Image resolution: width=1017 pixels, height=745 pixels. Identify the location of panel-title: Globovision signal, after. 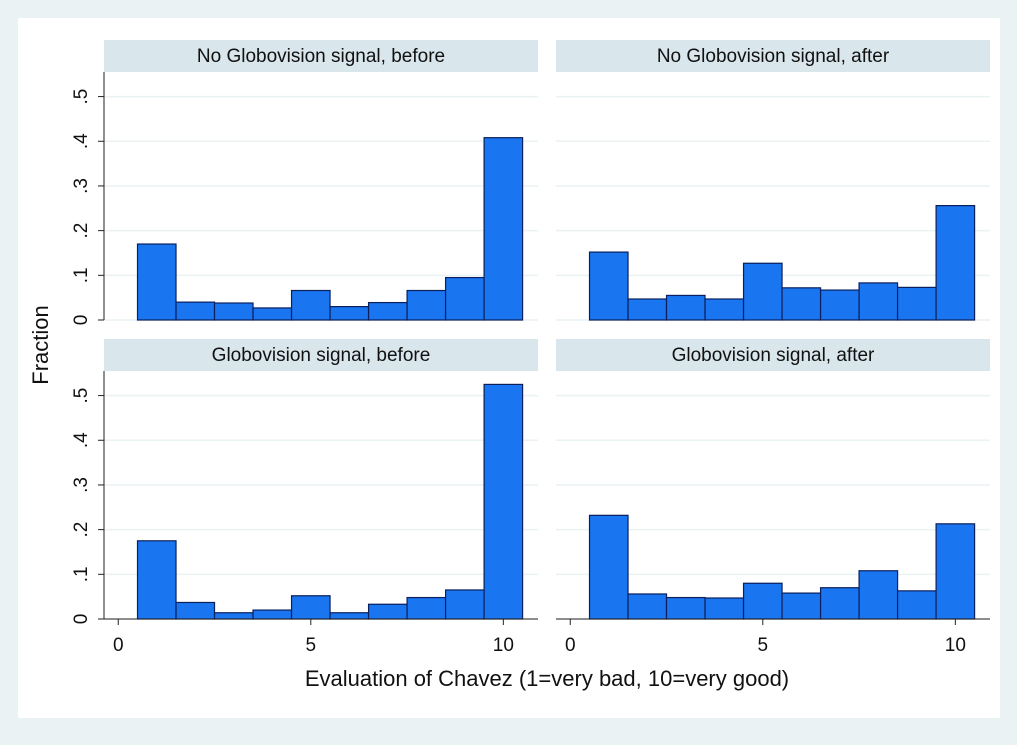
(773, 355).